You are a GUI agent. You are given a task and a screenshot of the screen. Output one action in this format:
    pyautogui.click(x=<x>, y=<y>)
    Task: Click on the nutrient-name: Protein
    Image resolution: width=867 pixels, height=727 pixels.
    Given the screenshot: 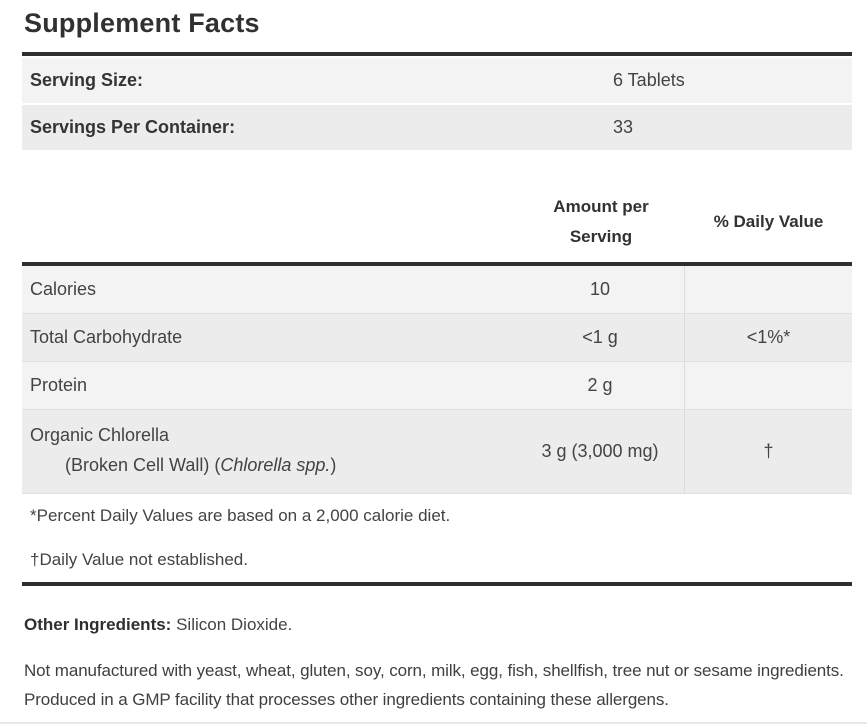 What is the action you would take?
    pyautogui.click(x=59, y=384)
    